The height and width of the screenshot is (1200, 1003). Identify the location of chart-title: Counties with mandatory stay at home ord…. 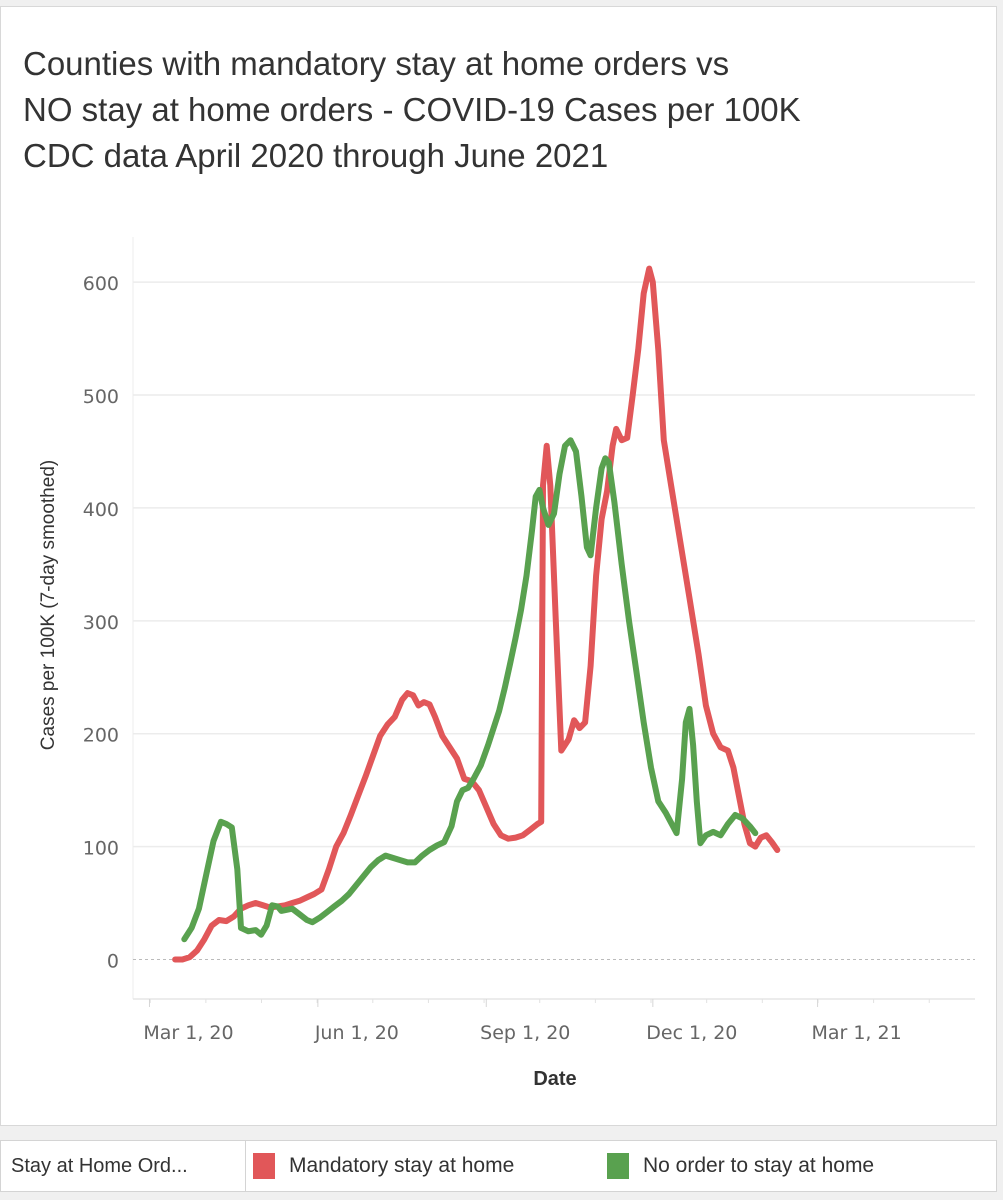
(503, 110).